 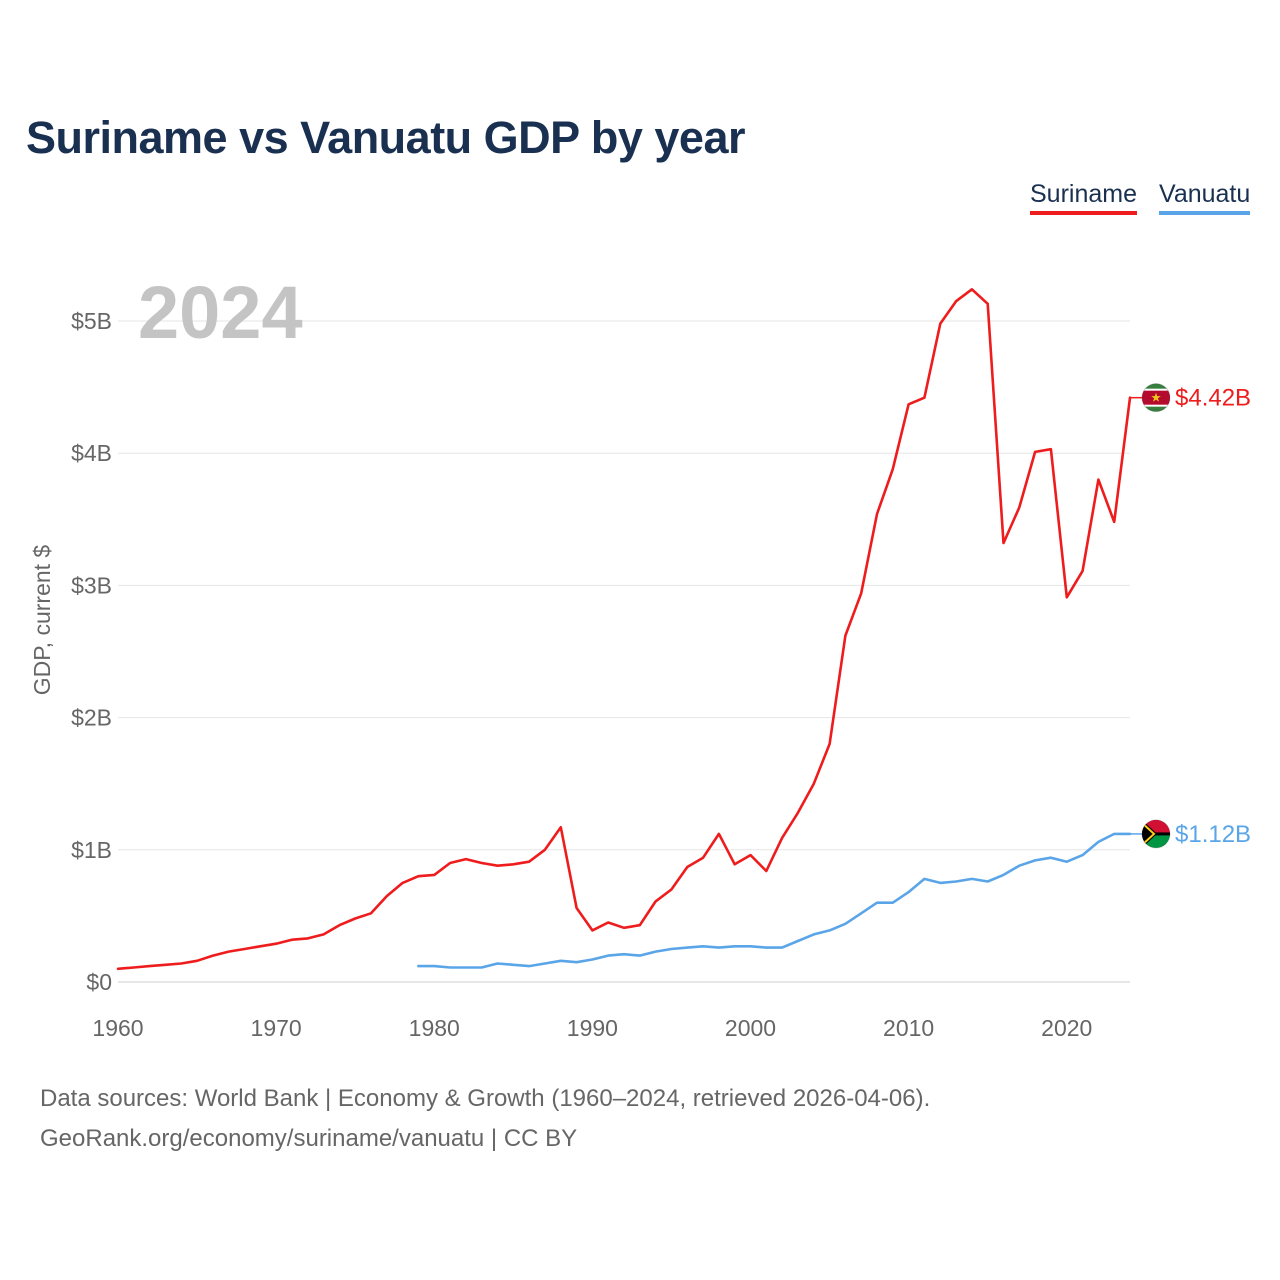 I want to click on end-label-vanuatu: $1.12B, so click(x=1213, y=834).